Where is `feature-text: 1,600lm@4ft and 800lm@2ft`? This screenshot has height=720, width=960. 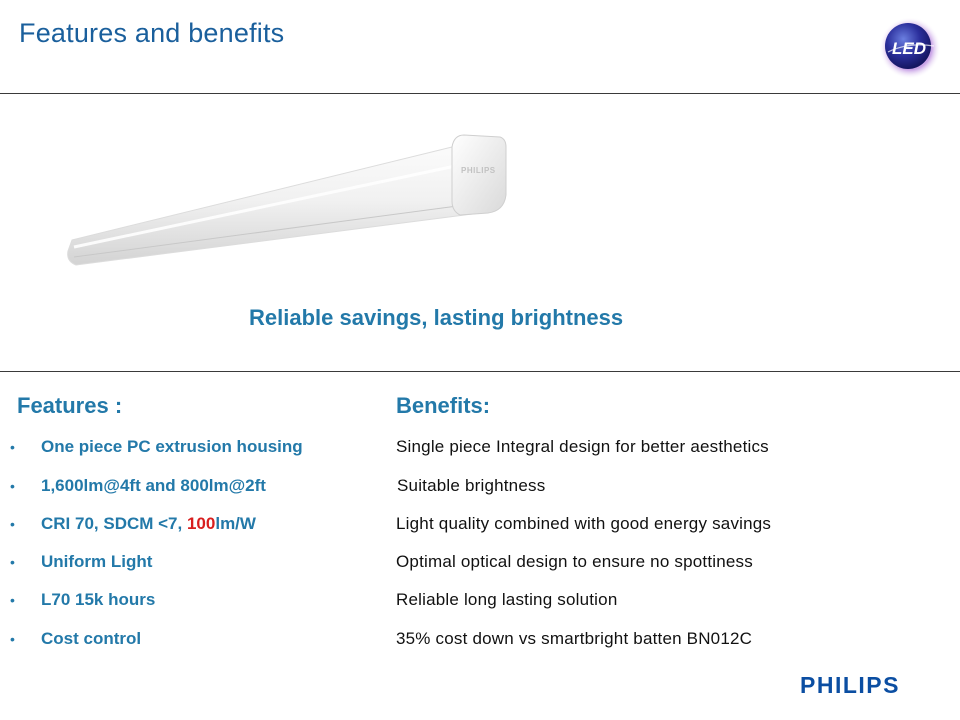
feature-text: 1,600lm@4ft and 800lm@2ft is located at coordinates (153, 485).